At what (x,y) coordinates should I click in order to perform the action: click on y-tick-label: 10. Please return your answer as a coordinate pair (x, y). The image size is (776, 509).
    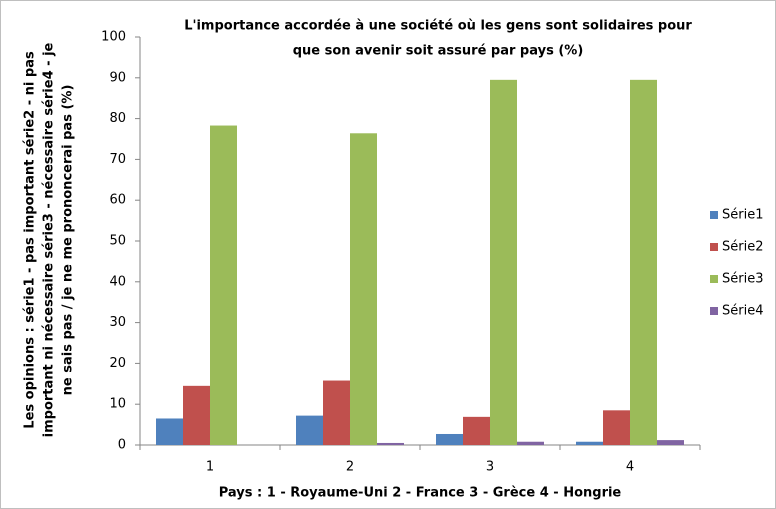
    Looking at the image, I should click on (117, 404).